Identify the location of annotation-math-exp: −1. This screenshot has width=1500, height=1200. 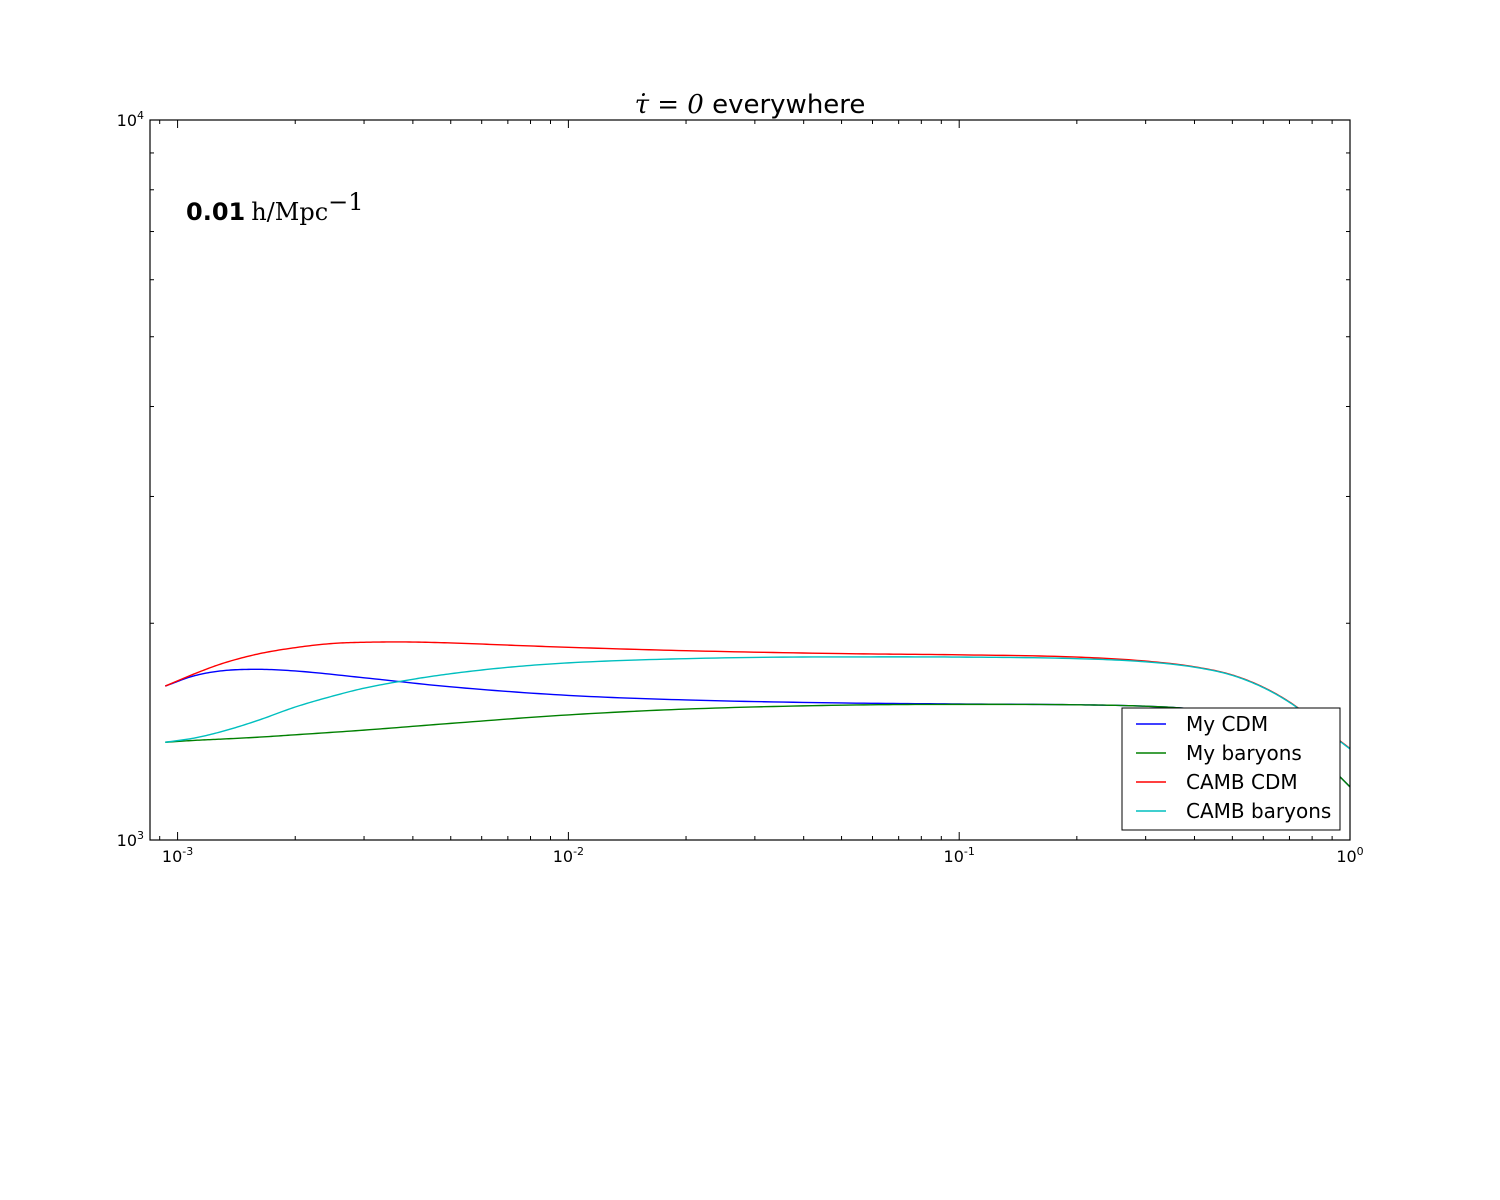
(345, 202).